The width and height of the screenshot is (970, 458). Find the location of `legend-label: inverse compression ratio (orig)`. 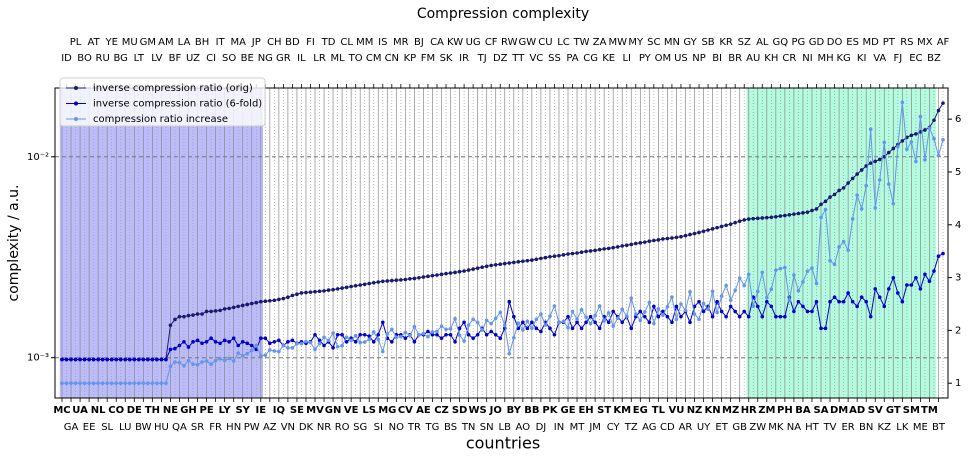

legend-label: inverse compression ratio (orig) is located at coordinates (173, 88).